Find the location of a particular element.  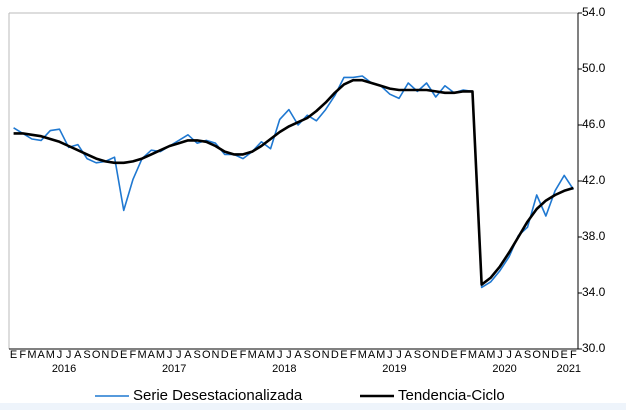

x-year-label: 2018 is located at coordinates (284, 369).